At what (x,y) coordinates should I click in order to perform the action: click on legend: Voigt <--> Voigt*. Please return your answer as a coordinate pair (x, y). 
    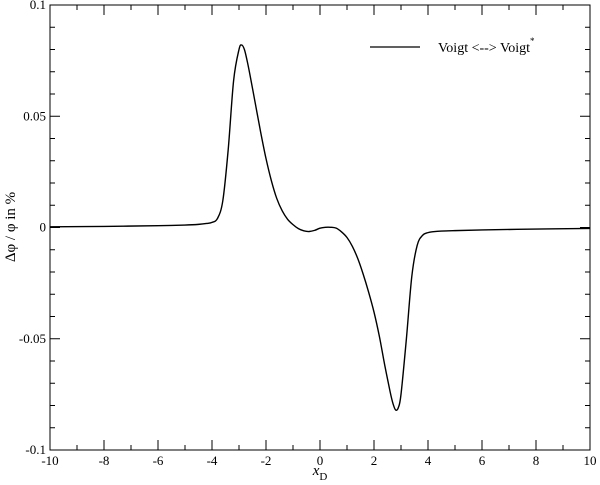
    Looking at the image, I should click on (452, 46).